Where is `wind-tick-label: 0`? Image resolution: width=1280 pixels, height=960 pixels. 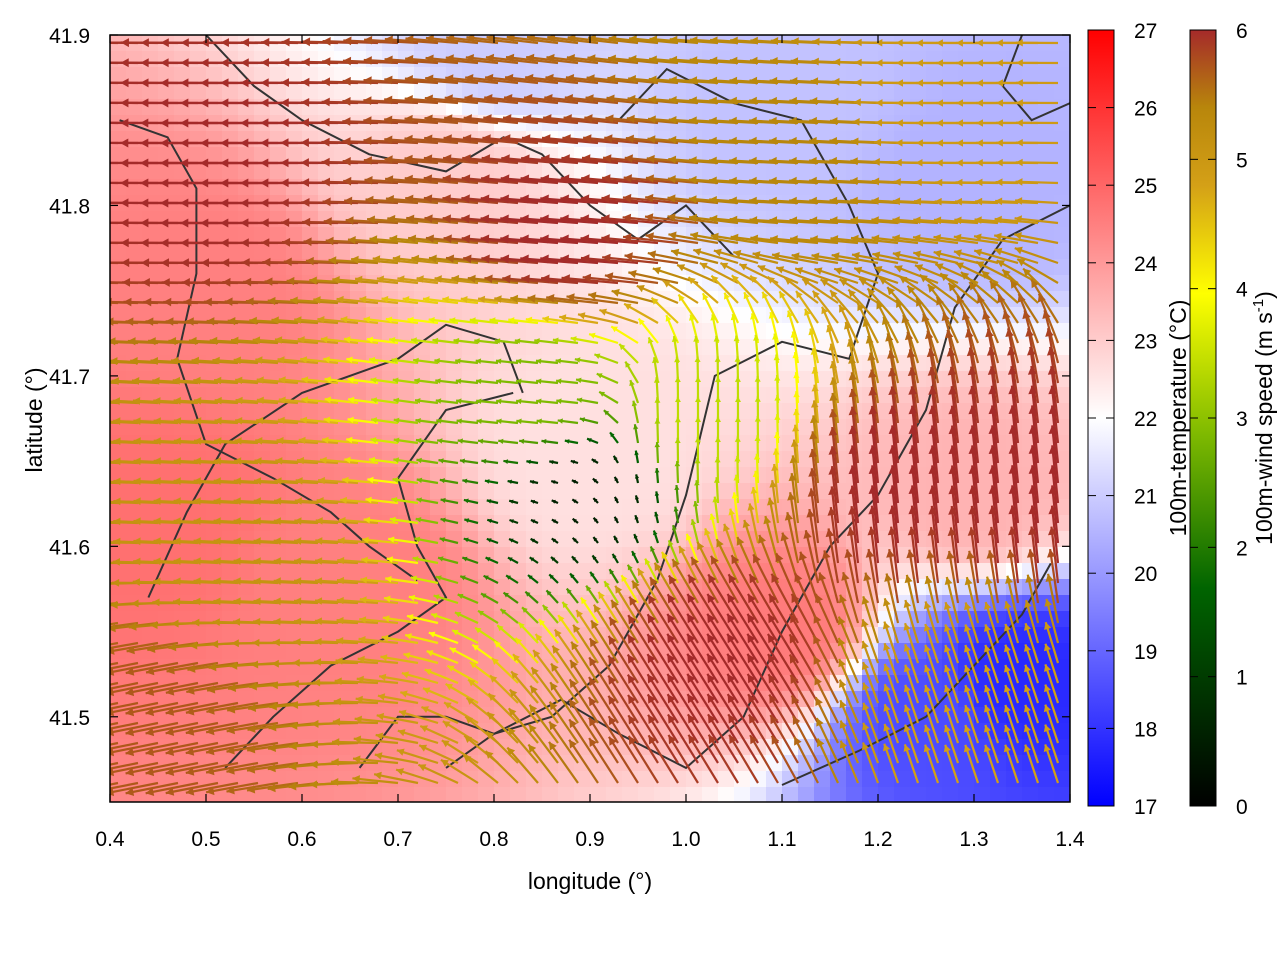 wind-tick-label: 0 is located at coordinates (1242, 807).